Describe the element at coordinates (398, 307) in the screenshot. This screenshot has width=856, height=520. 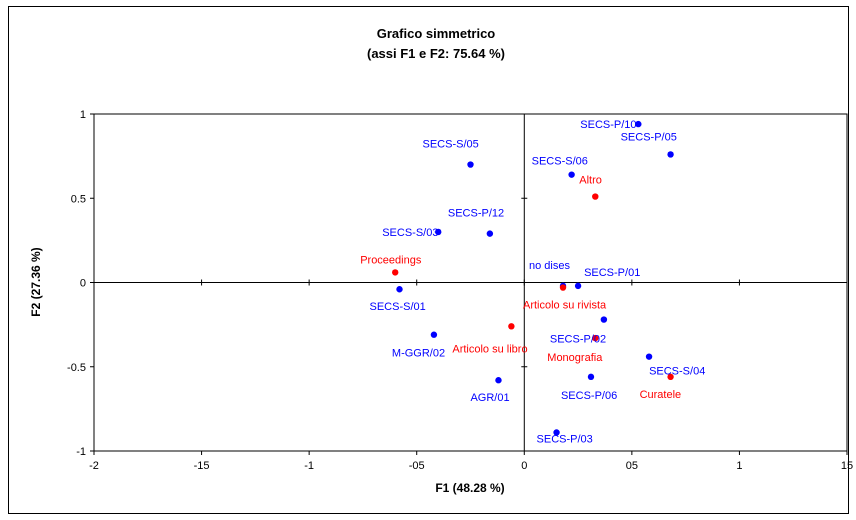
I see `point-label: SECS-S/01` at that location.